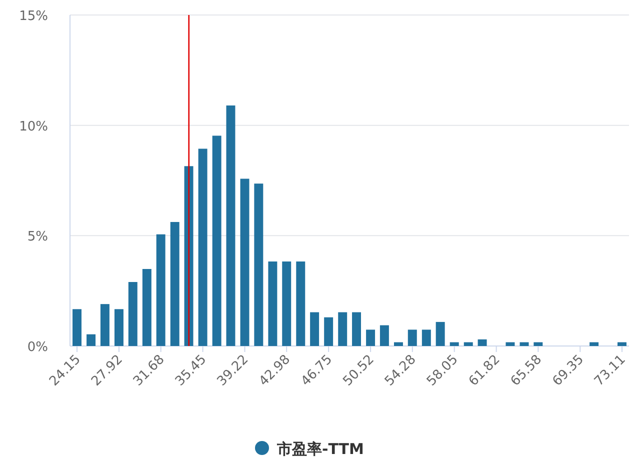 This screenshot has height=466, width=637. What do you see at coordinates (33, 16) in the screenshot?
I see `y-tick-label: 15%` at bounding box center [33, 16].